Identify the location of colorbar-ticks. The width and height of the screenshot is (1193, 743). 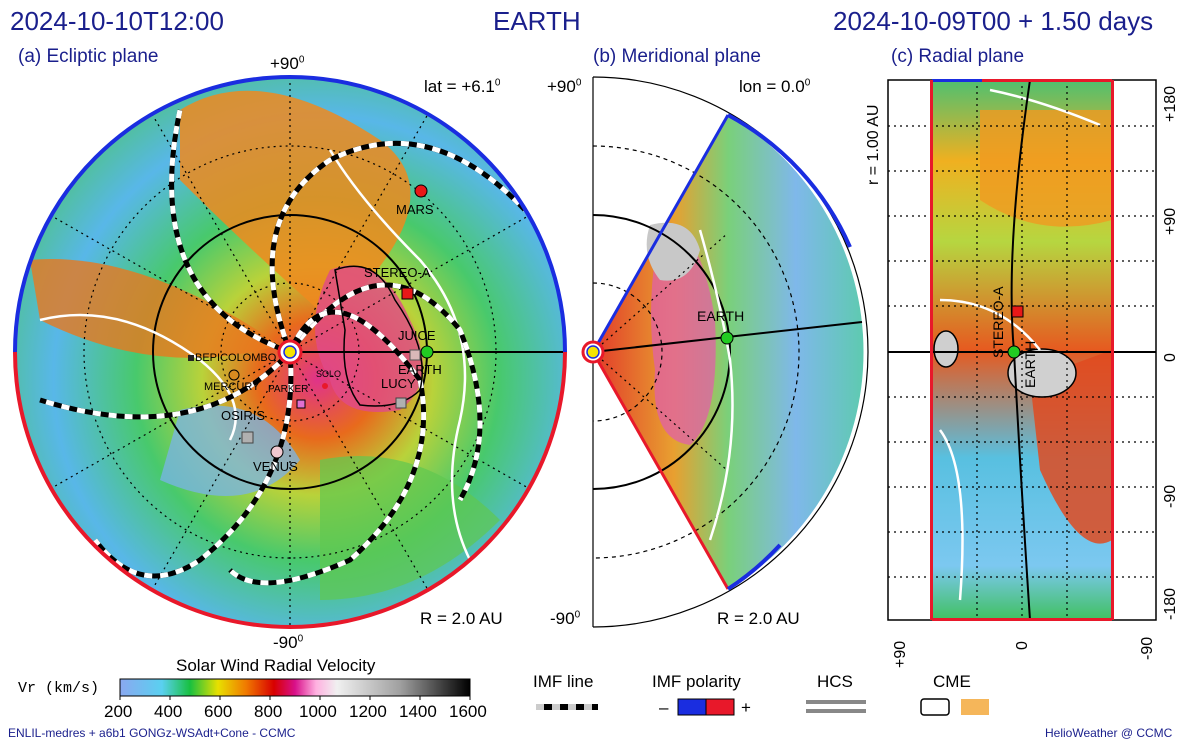
(295, 698).